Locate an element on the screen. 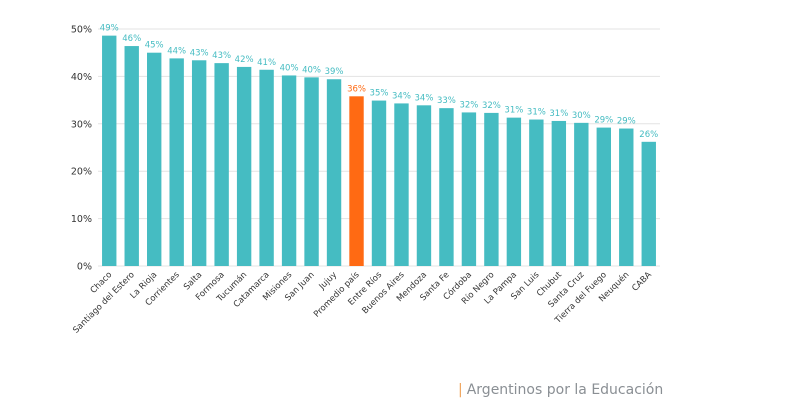  value-label: 33% is located at coordinates (446, 101).